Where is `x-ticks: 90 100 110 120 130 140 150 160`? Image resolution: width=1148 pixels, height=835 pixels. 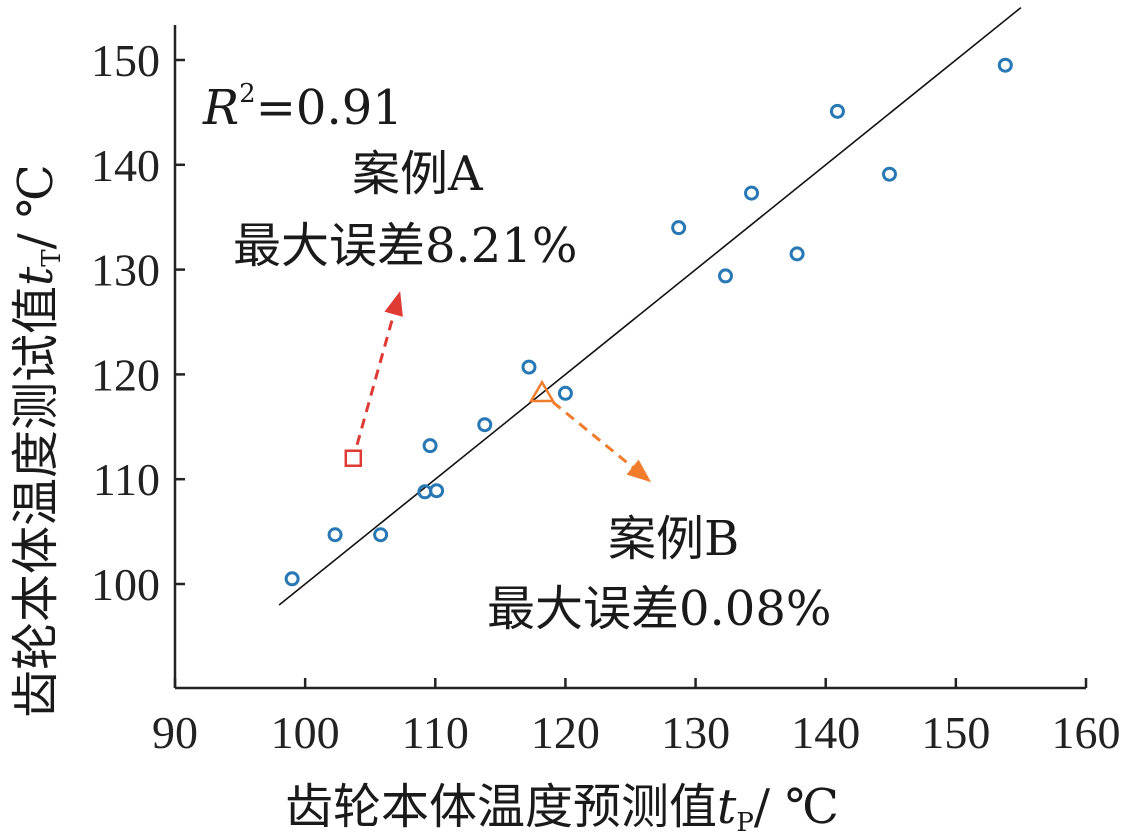
x-ticks: 90 100 110 120 130 140 150 160 is located at coordinates (636, 718).